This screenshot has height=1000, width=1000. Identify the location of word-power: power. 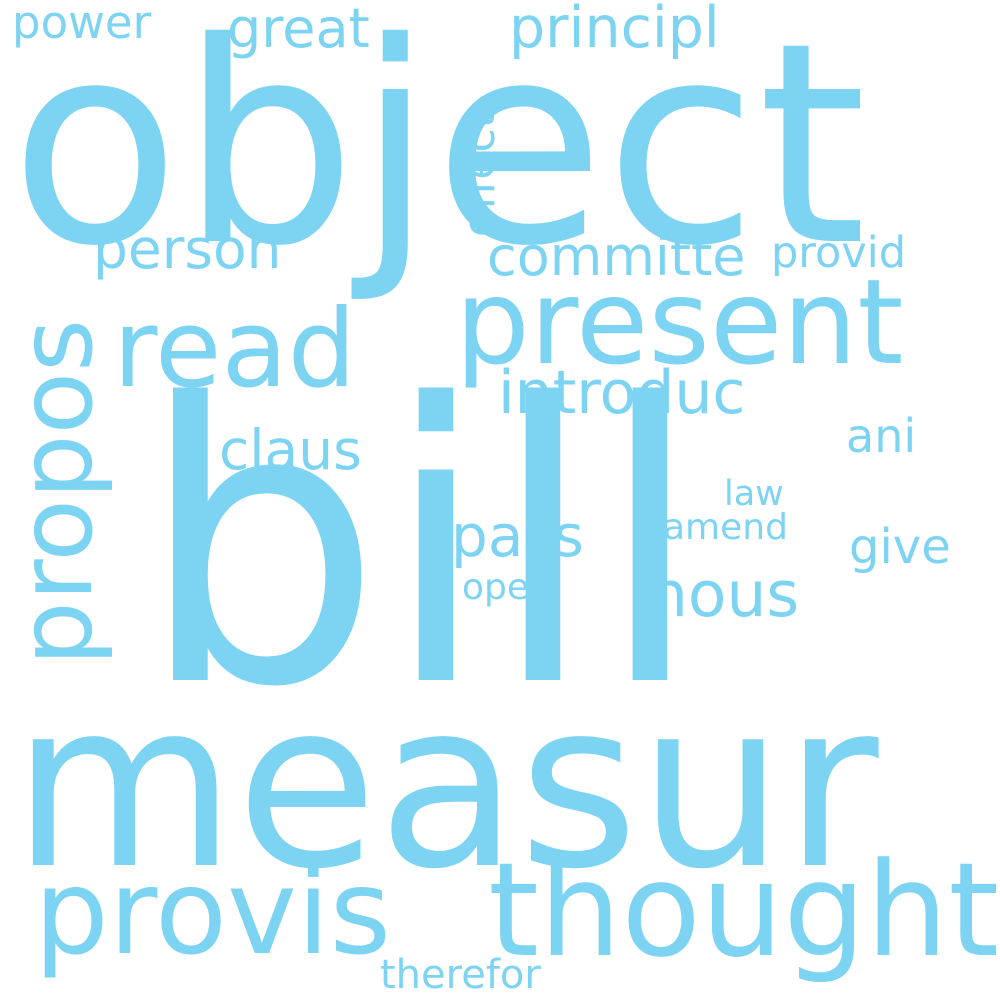
(82, 24).